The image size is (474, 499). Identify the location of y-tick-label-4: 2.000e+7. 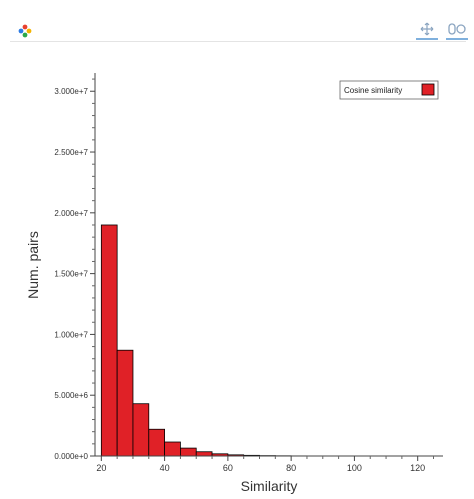
(71, 213).